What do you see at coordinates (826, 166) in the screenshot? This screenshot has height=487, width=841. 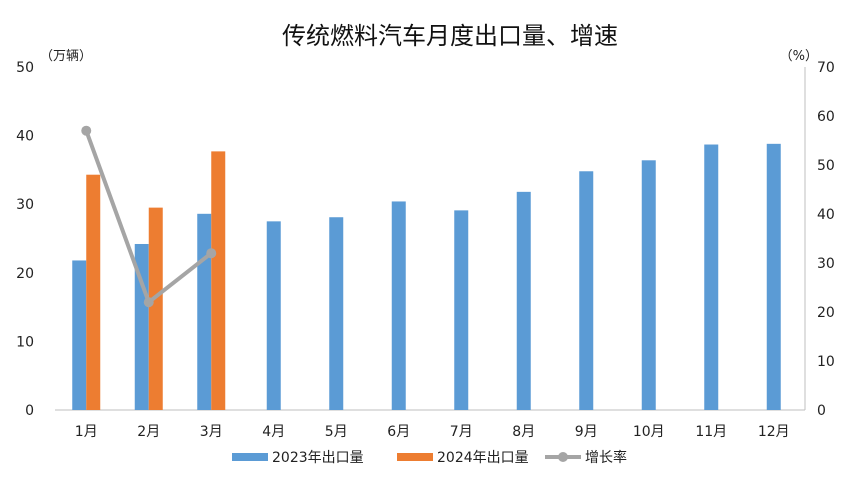 I see `right-y-tick-label: 50` at bounding box center [826, 166].